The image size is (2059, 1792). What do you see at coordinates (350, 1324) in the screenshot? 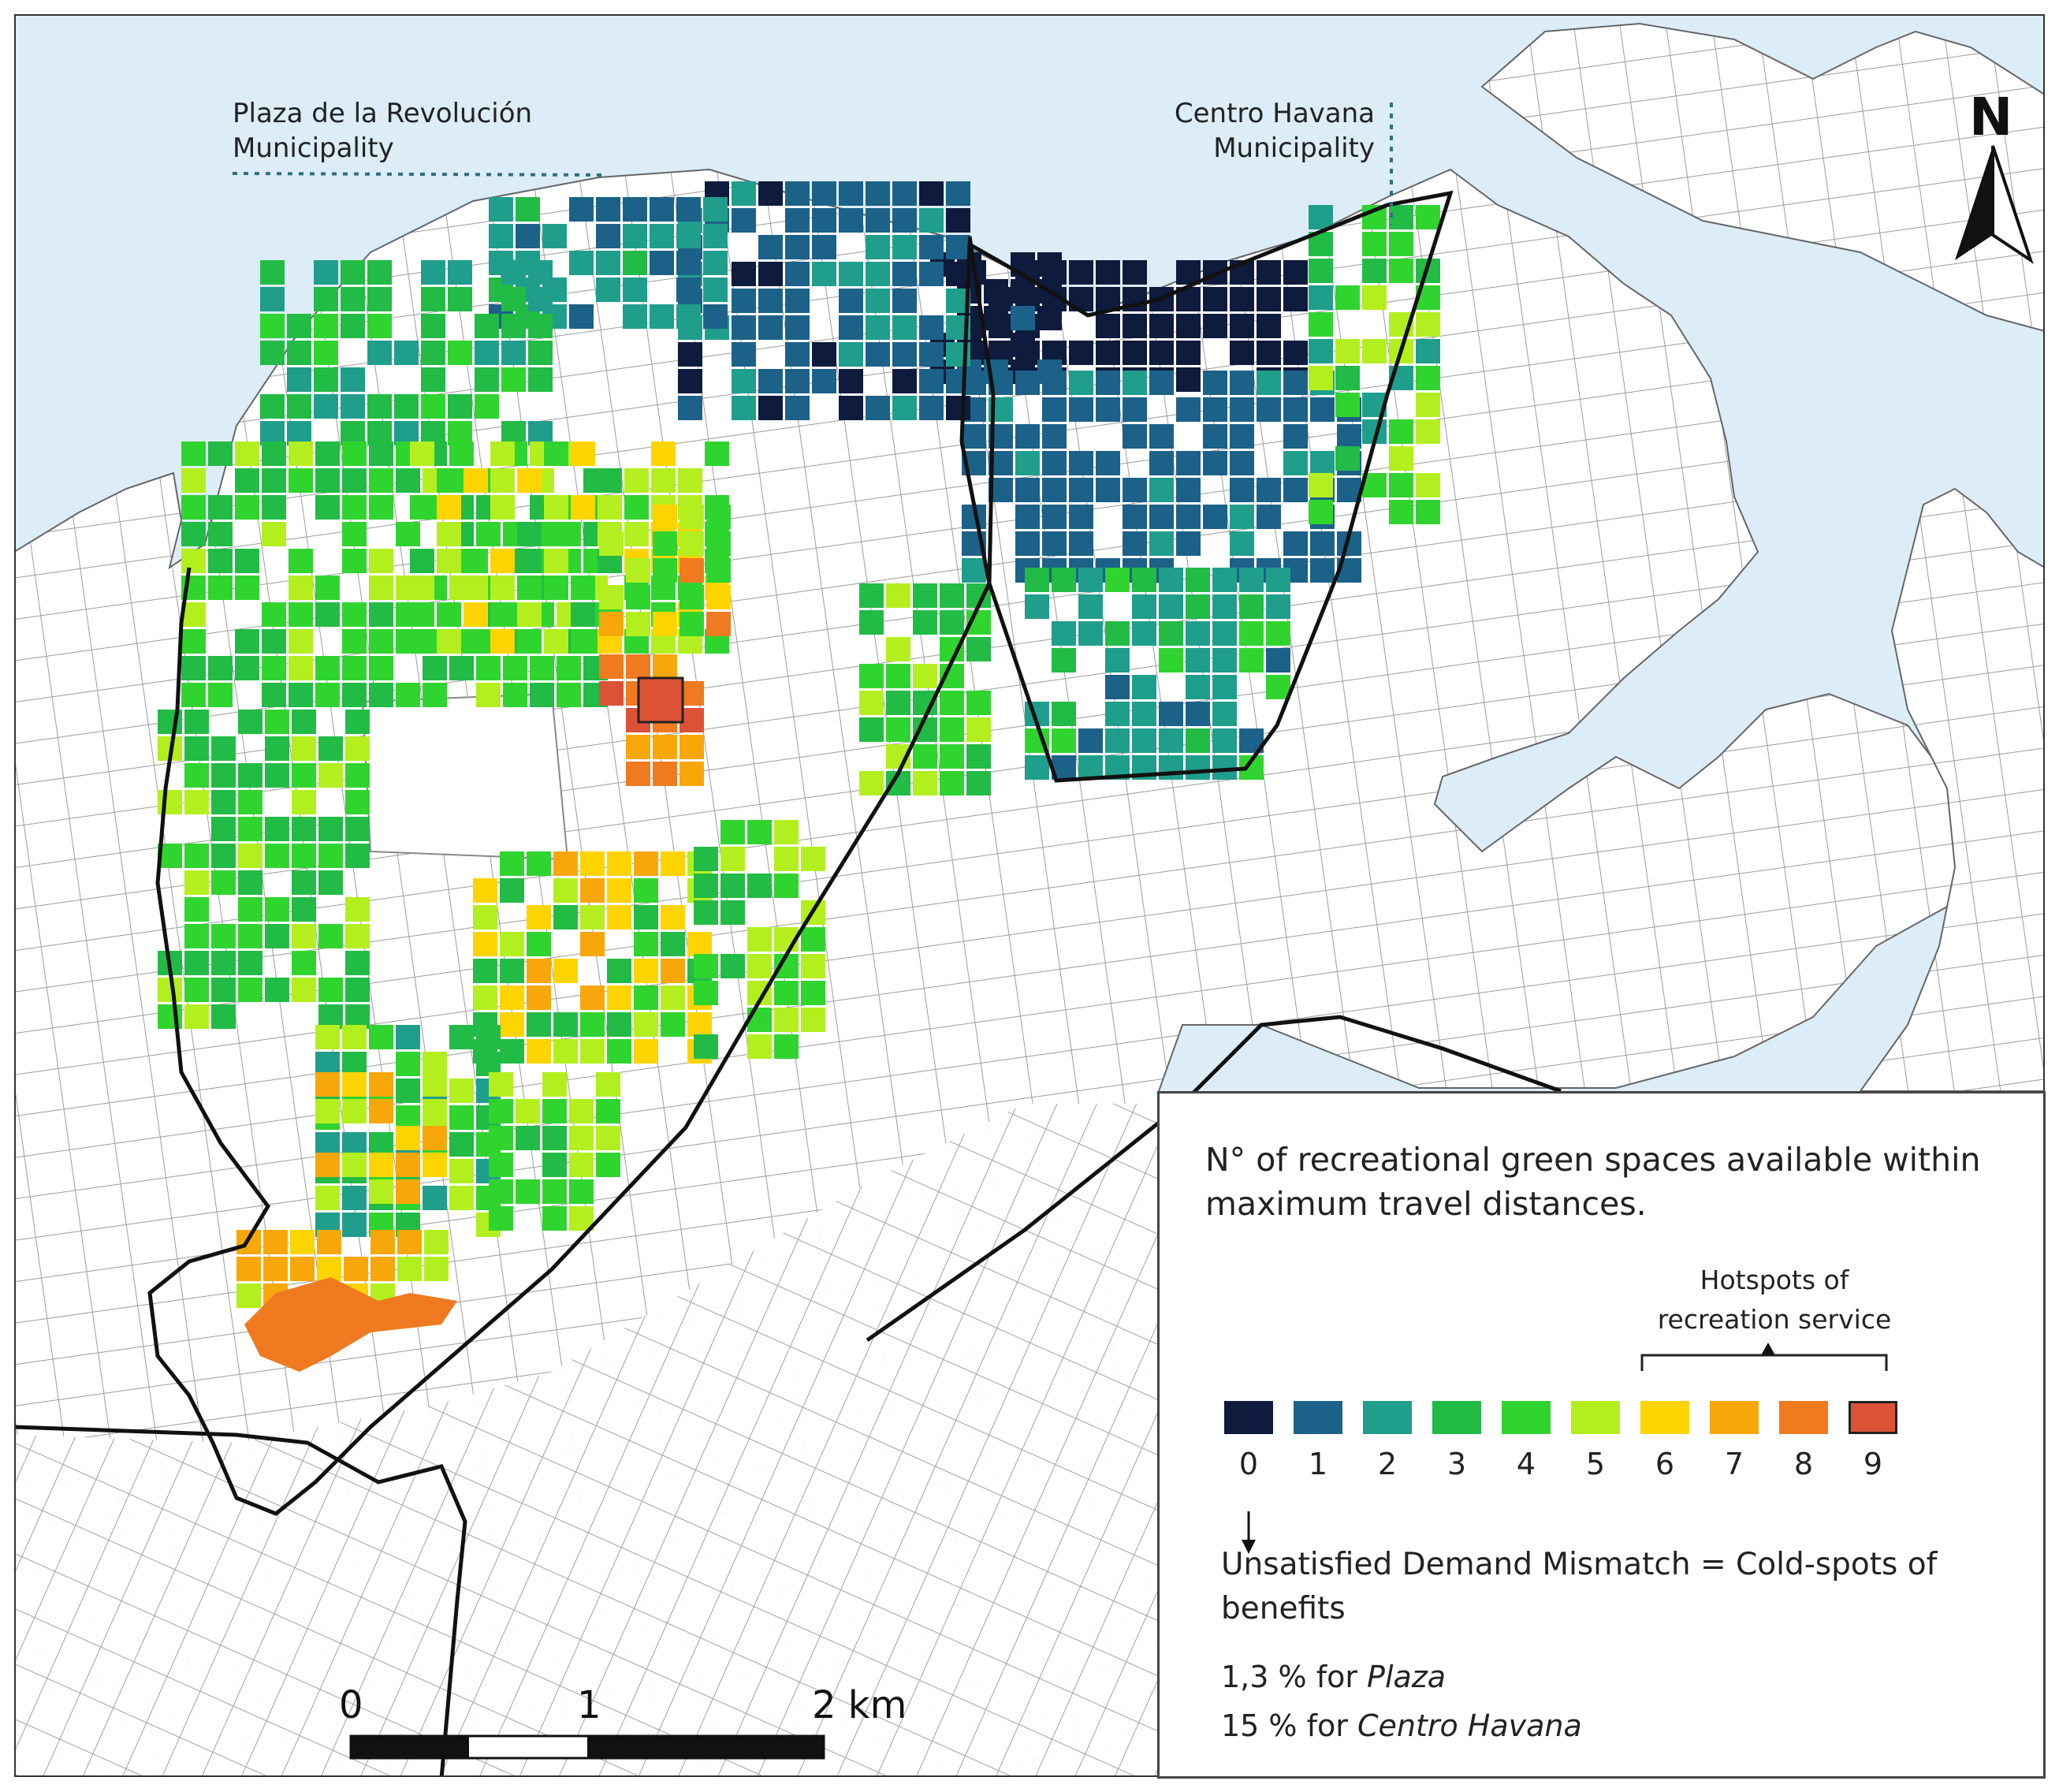
I see `heat-cell-south-hotspot` at bounding box center [350, 1324].